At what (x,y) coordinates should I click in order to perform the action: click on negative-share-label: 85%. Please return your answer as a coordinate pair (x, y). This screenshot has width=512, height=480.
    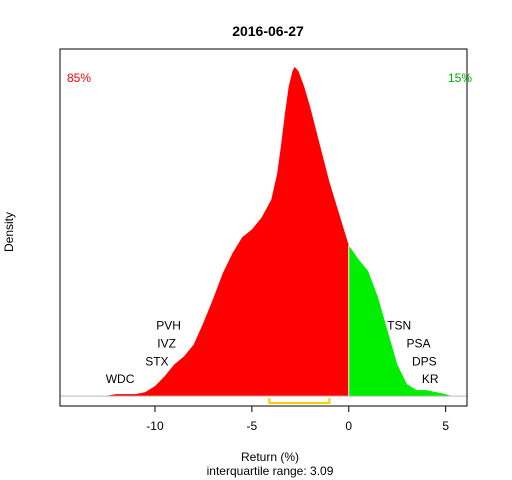
    Looking at the image, I should click on (79, 78).